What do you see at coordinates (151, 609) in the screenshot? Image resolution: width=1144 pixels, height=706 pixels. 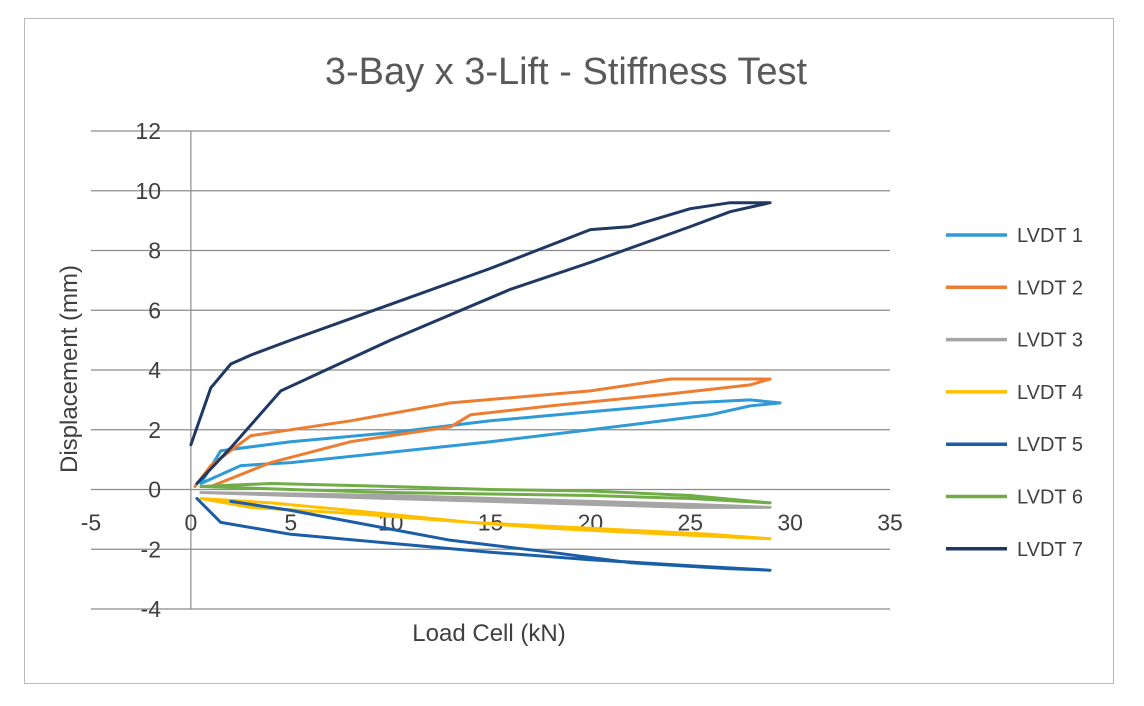 I see `y-tick-label: -4` at bounding box center [151, 609].